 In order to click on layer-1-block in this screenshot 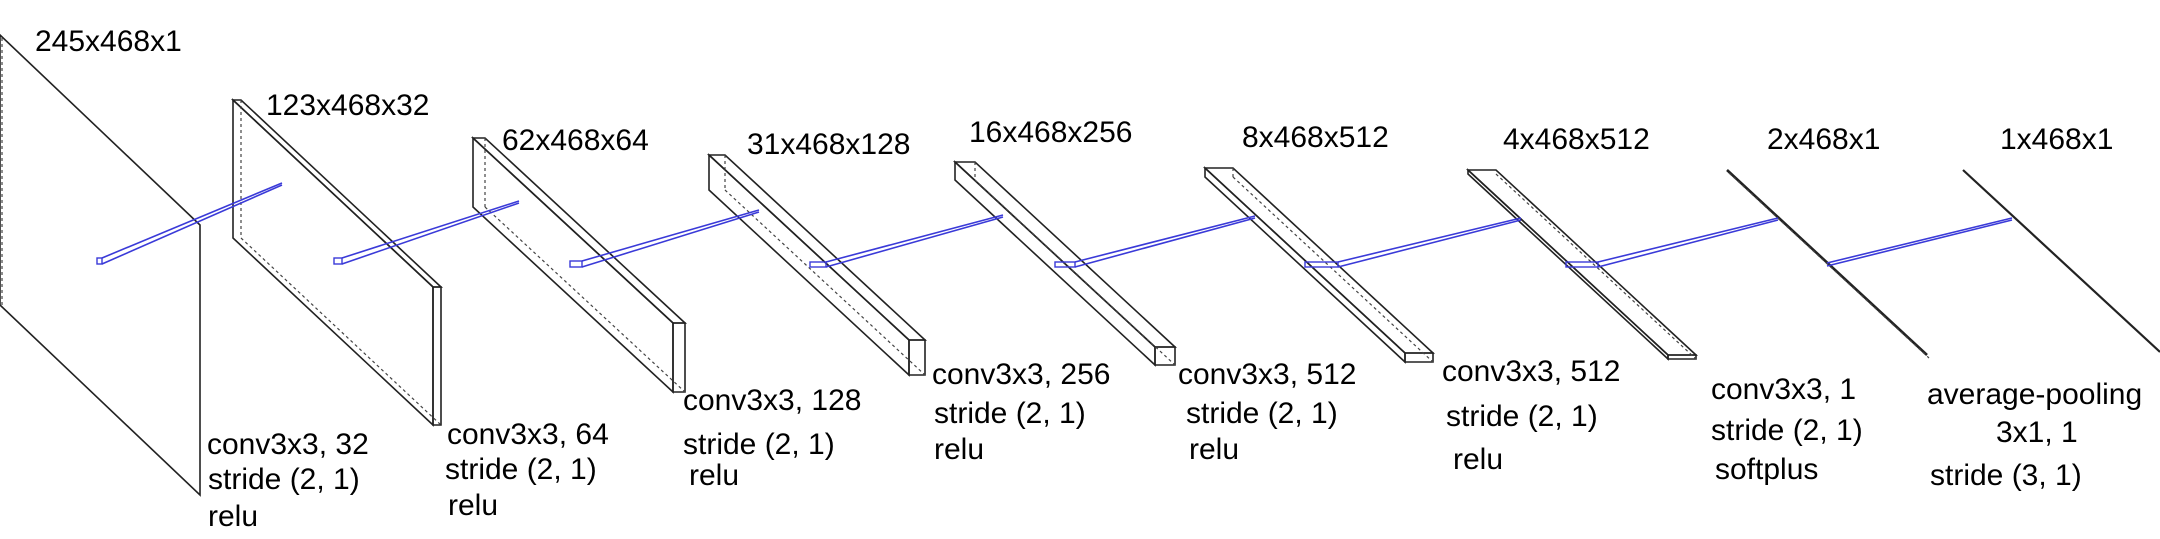, I will do `click(337, 262)`.